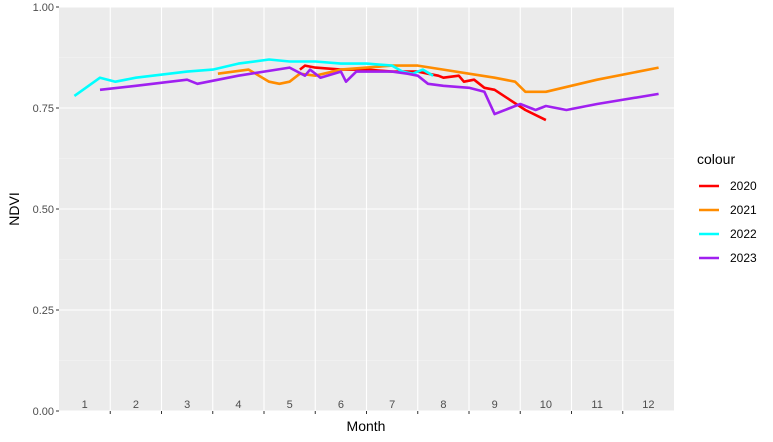 The height and width of the screenshot is (442, 773). I want to click on x-tick-label: 4, so click(238, 405).